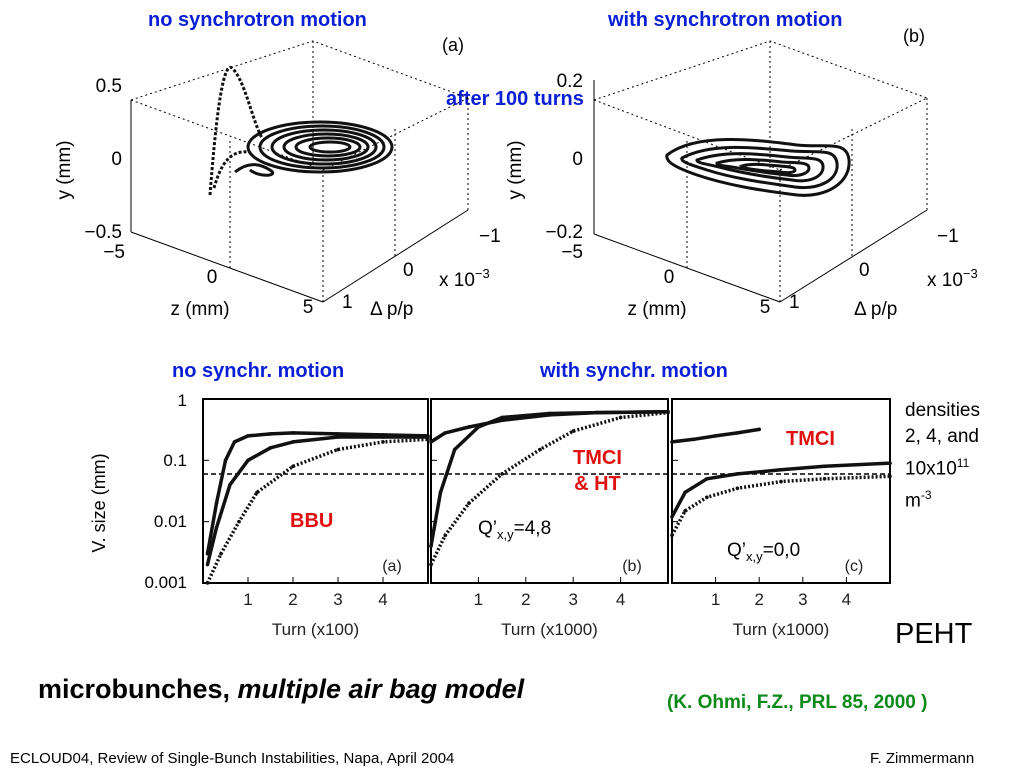  What do you see at coordinates (765, 307) in the screenshot?
I see `plot3d-b-ztick: 5` at bounding box center [765, 307].